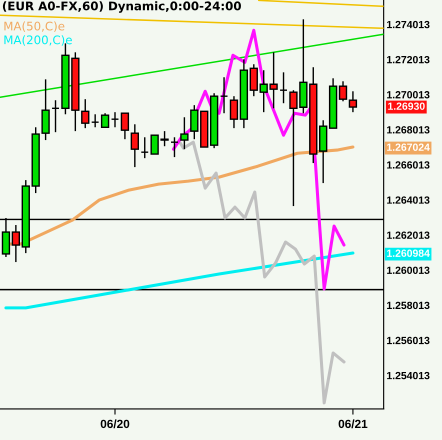 Image resolution: width=442 pixels, height=440 pixels. Describe the element at coordinates (408, 165) in the screenshot. I see `y-tick-label: 1.266013` at that location.